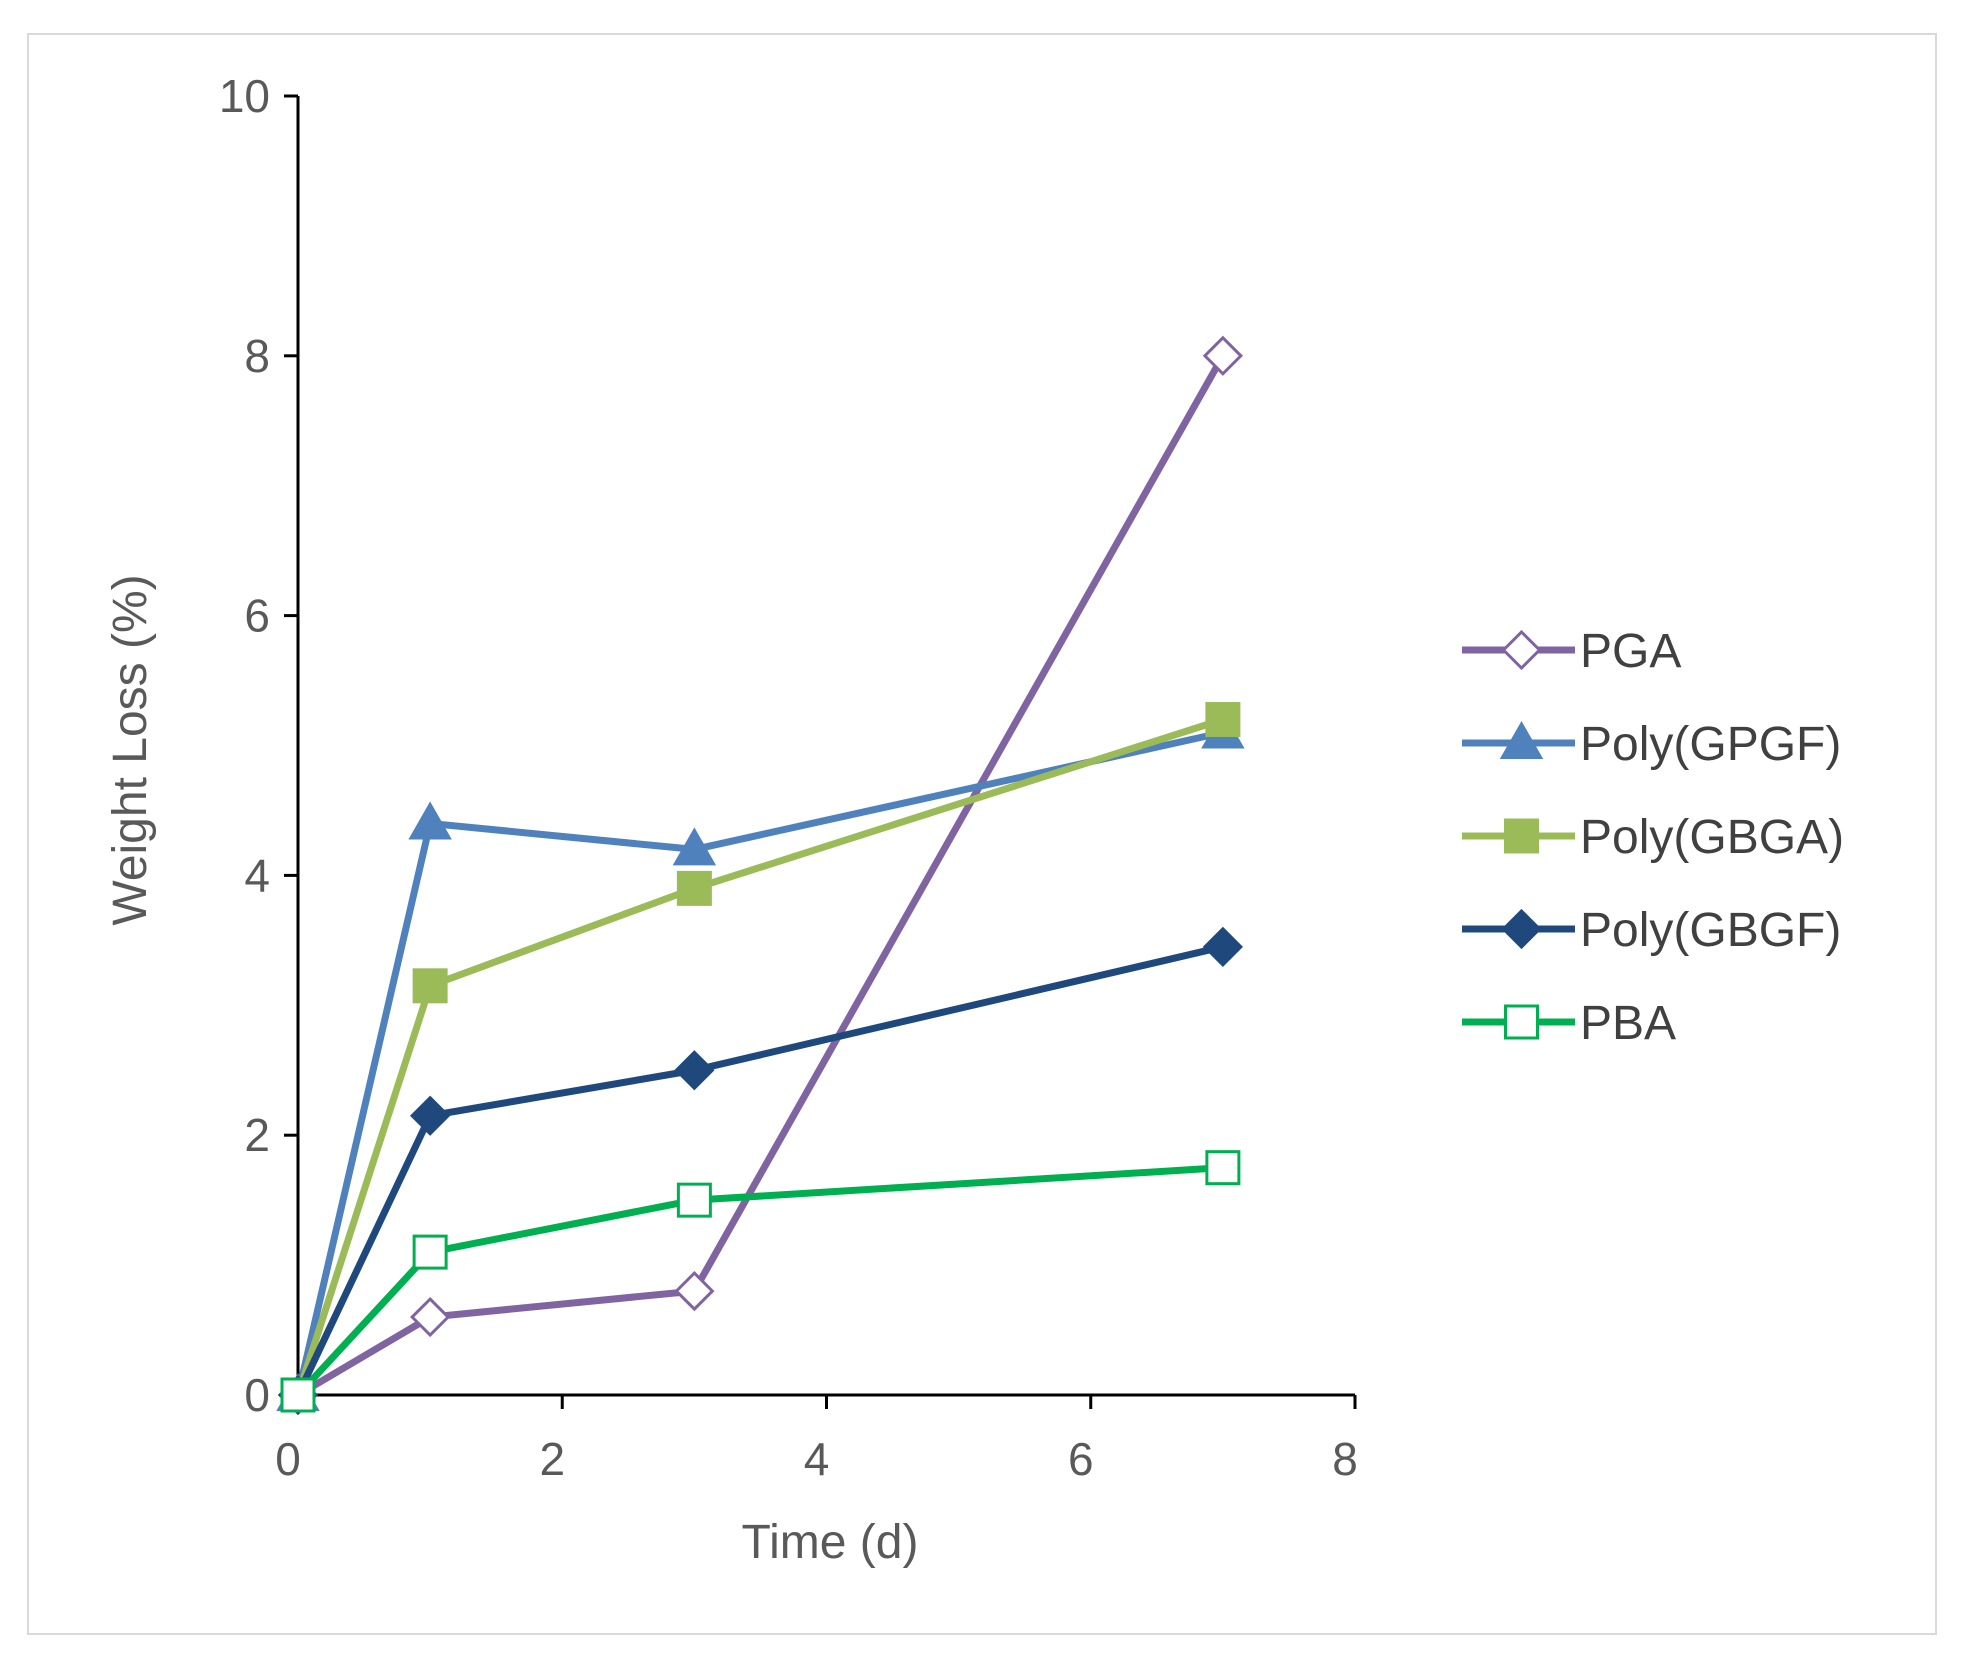  What do you see at coordinates (1571, 651) in the screenshot?
I see `legend-entry: PGA` at bounding box center [1571, 651].